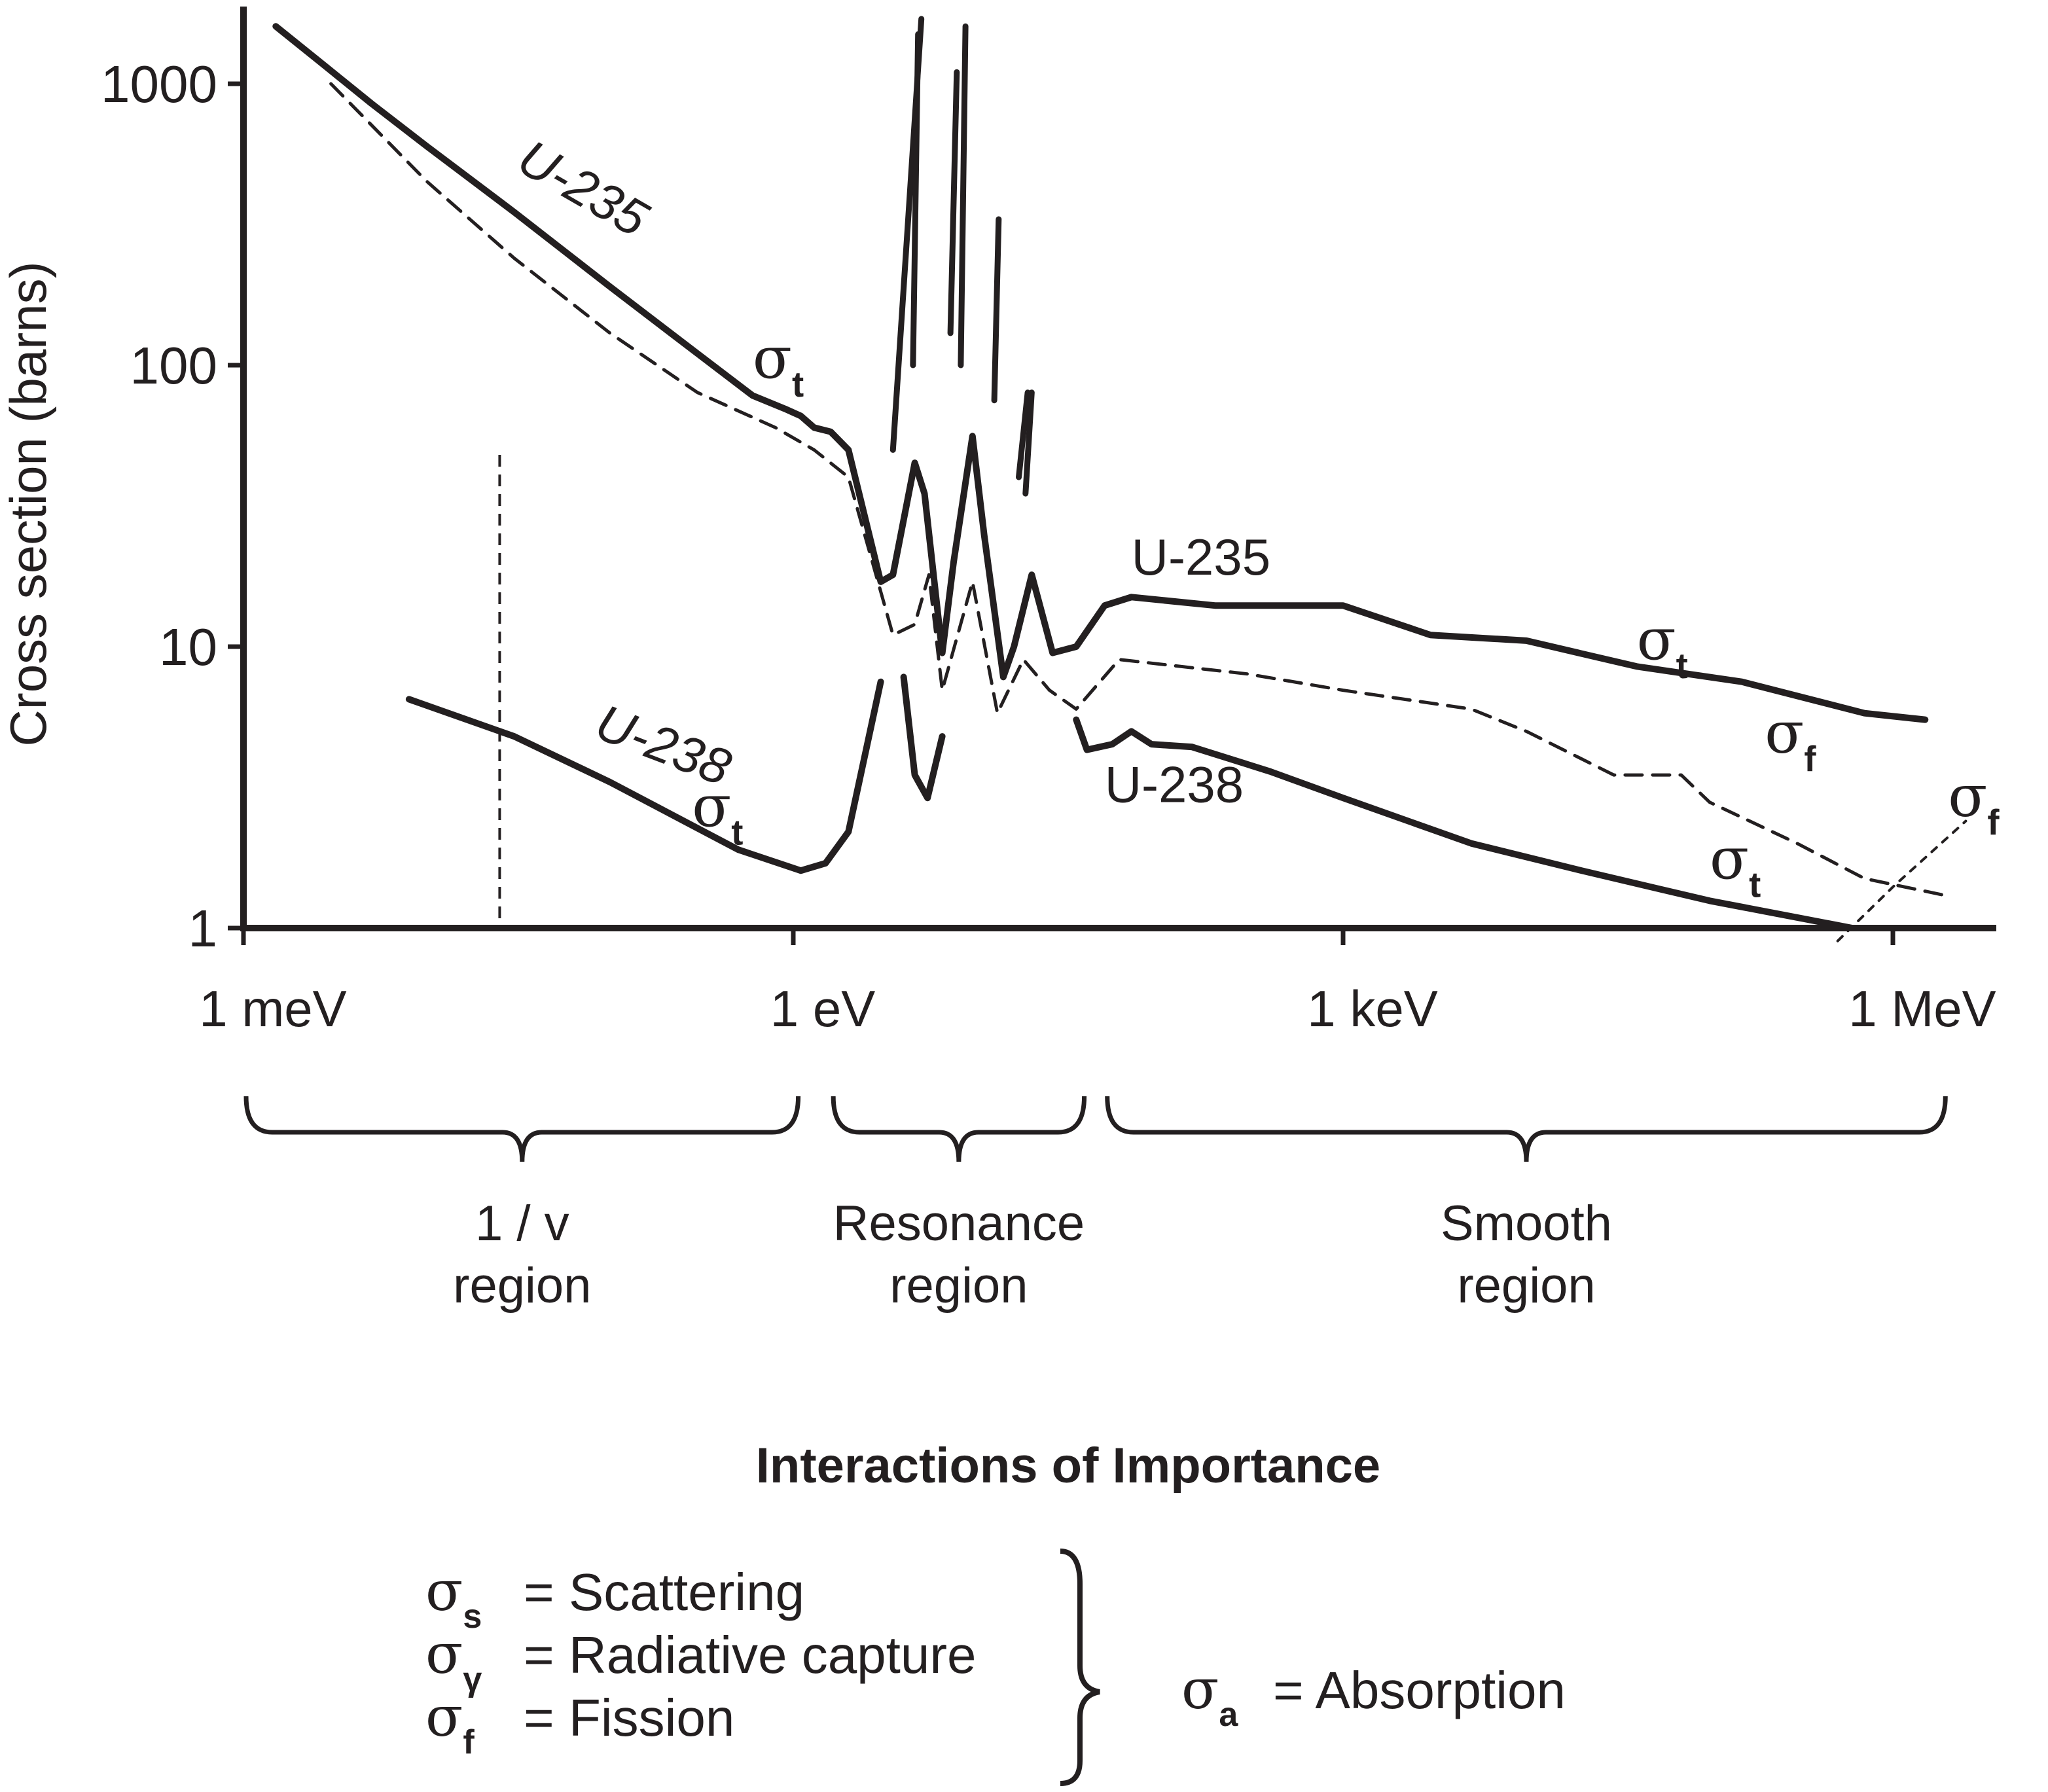  I want to click on curve-label-0: U-235, so click(583, 188).